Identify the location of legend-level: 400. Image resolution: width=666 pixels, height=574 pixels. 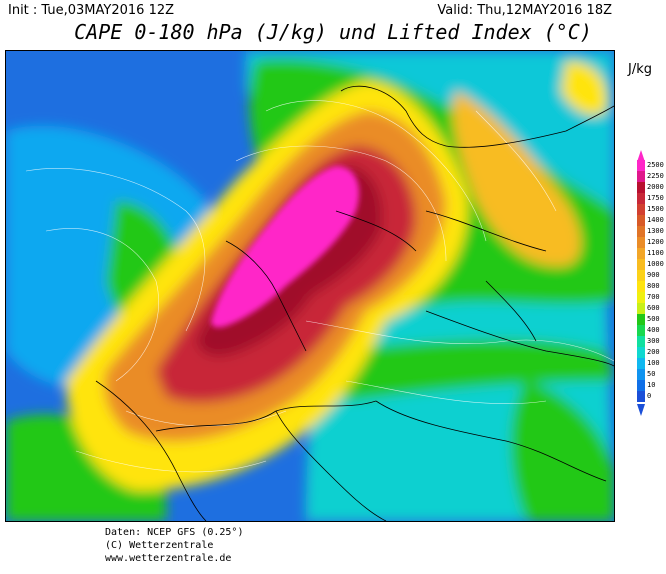
(642, 330).